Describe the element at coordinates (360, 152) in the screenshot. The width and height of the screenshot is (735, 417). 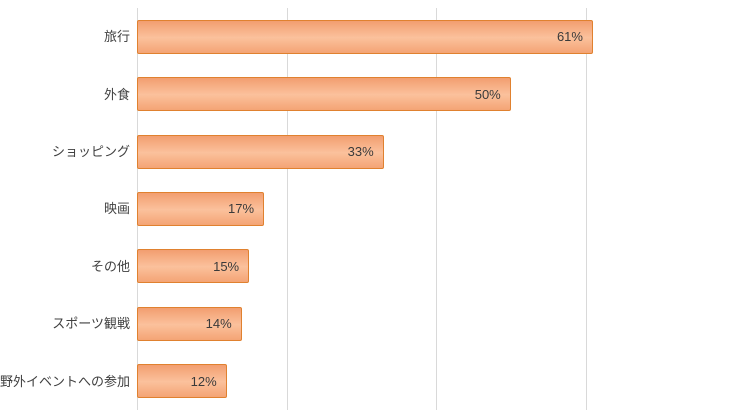
I see `bar-value-label: 33%` at that location.